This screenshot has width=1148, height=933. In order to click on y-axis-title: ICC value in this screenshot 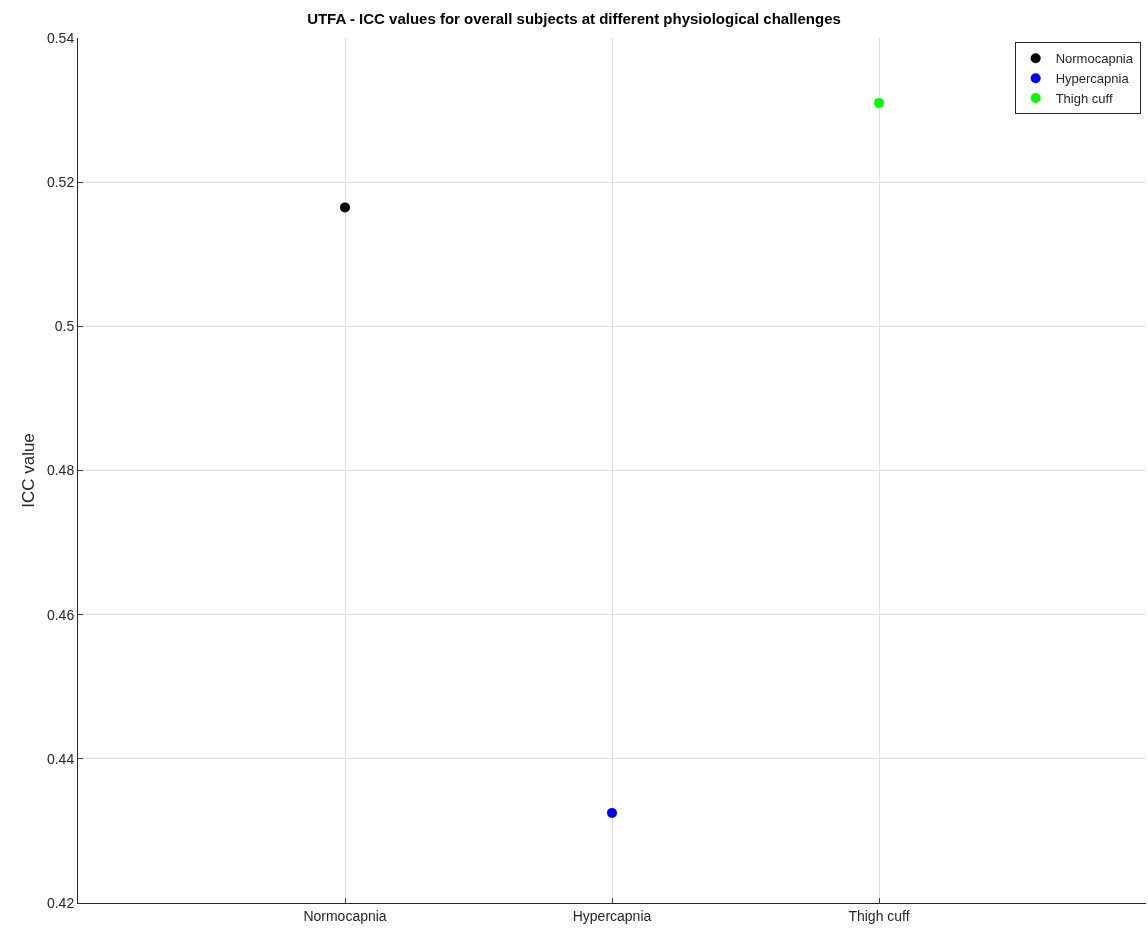, I will do `click(28, 470)`.